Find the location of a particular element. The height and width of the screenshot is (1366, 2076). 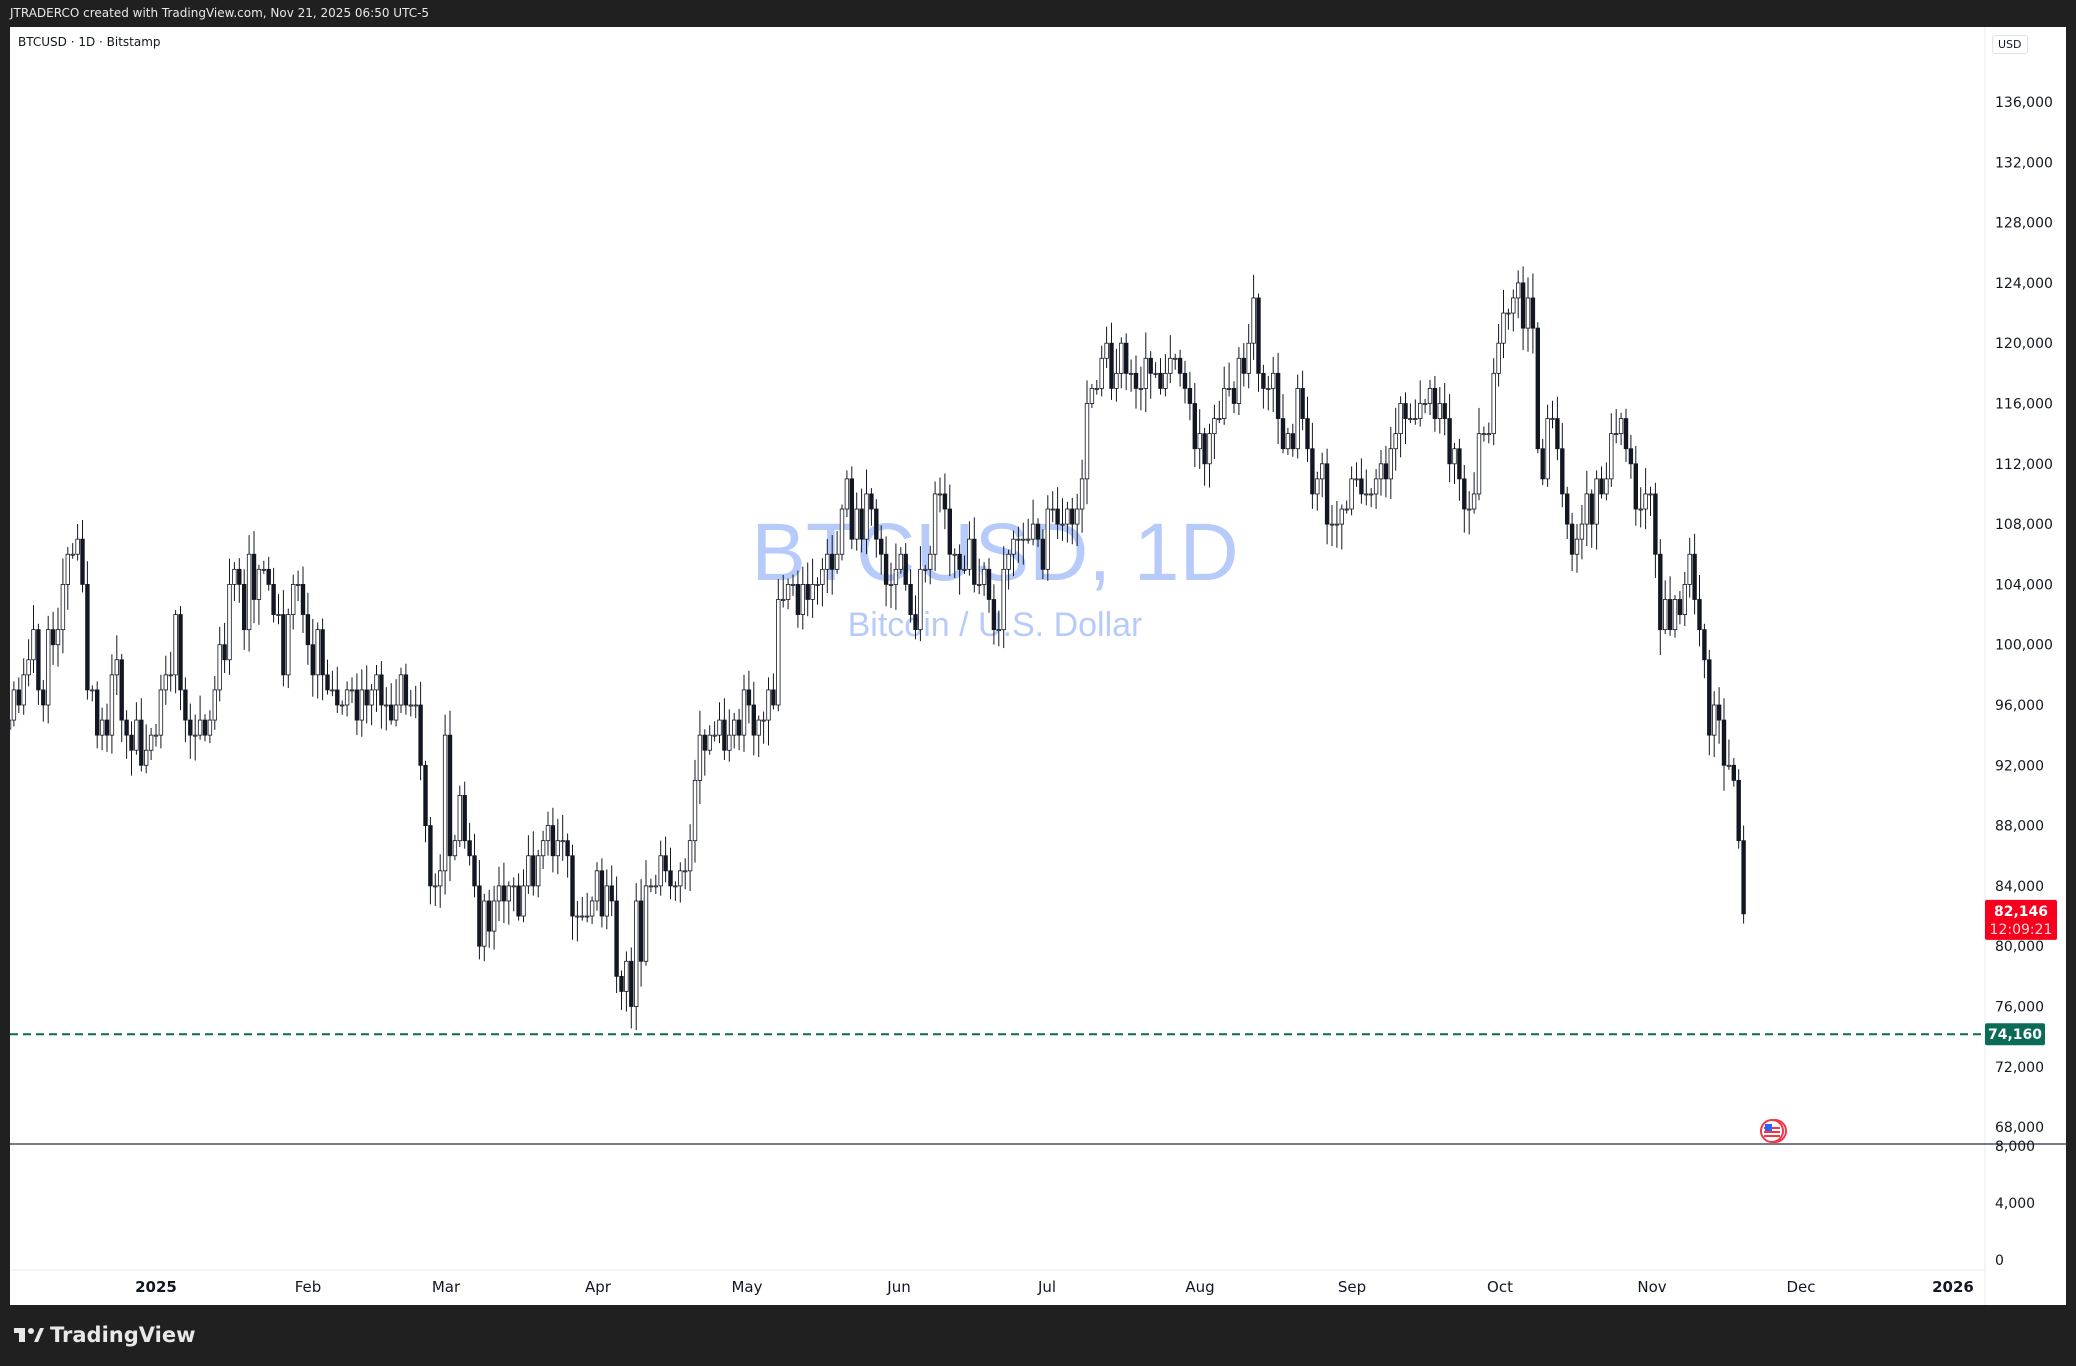

time-tick-label: Oct is located at coordinates (1500, 1287).